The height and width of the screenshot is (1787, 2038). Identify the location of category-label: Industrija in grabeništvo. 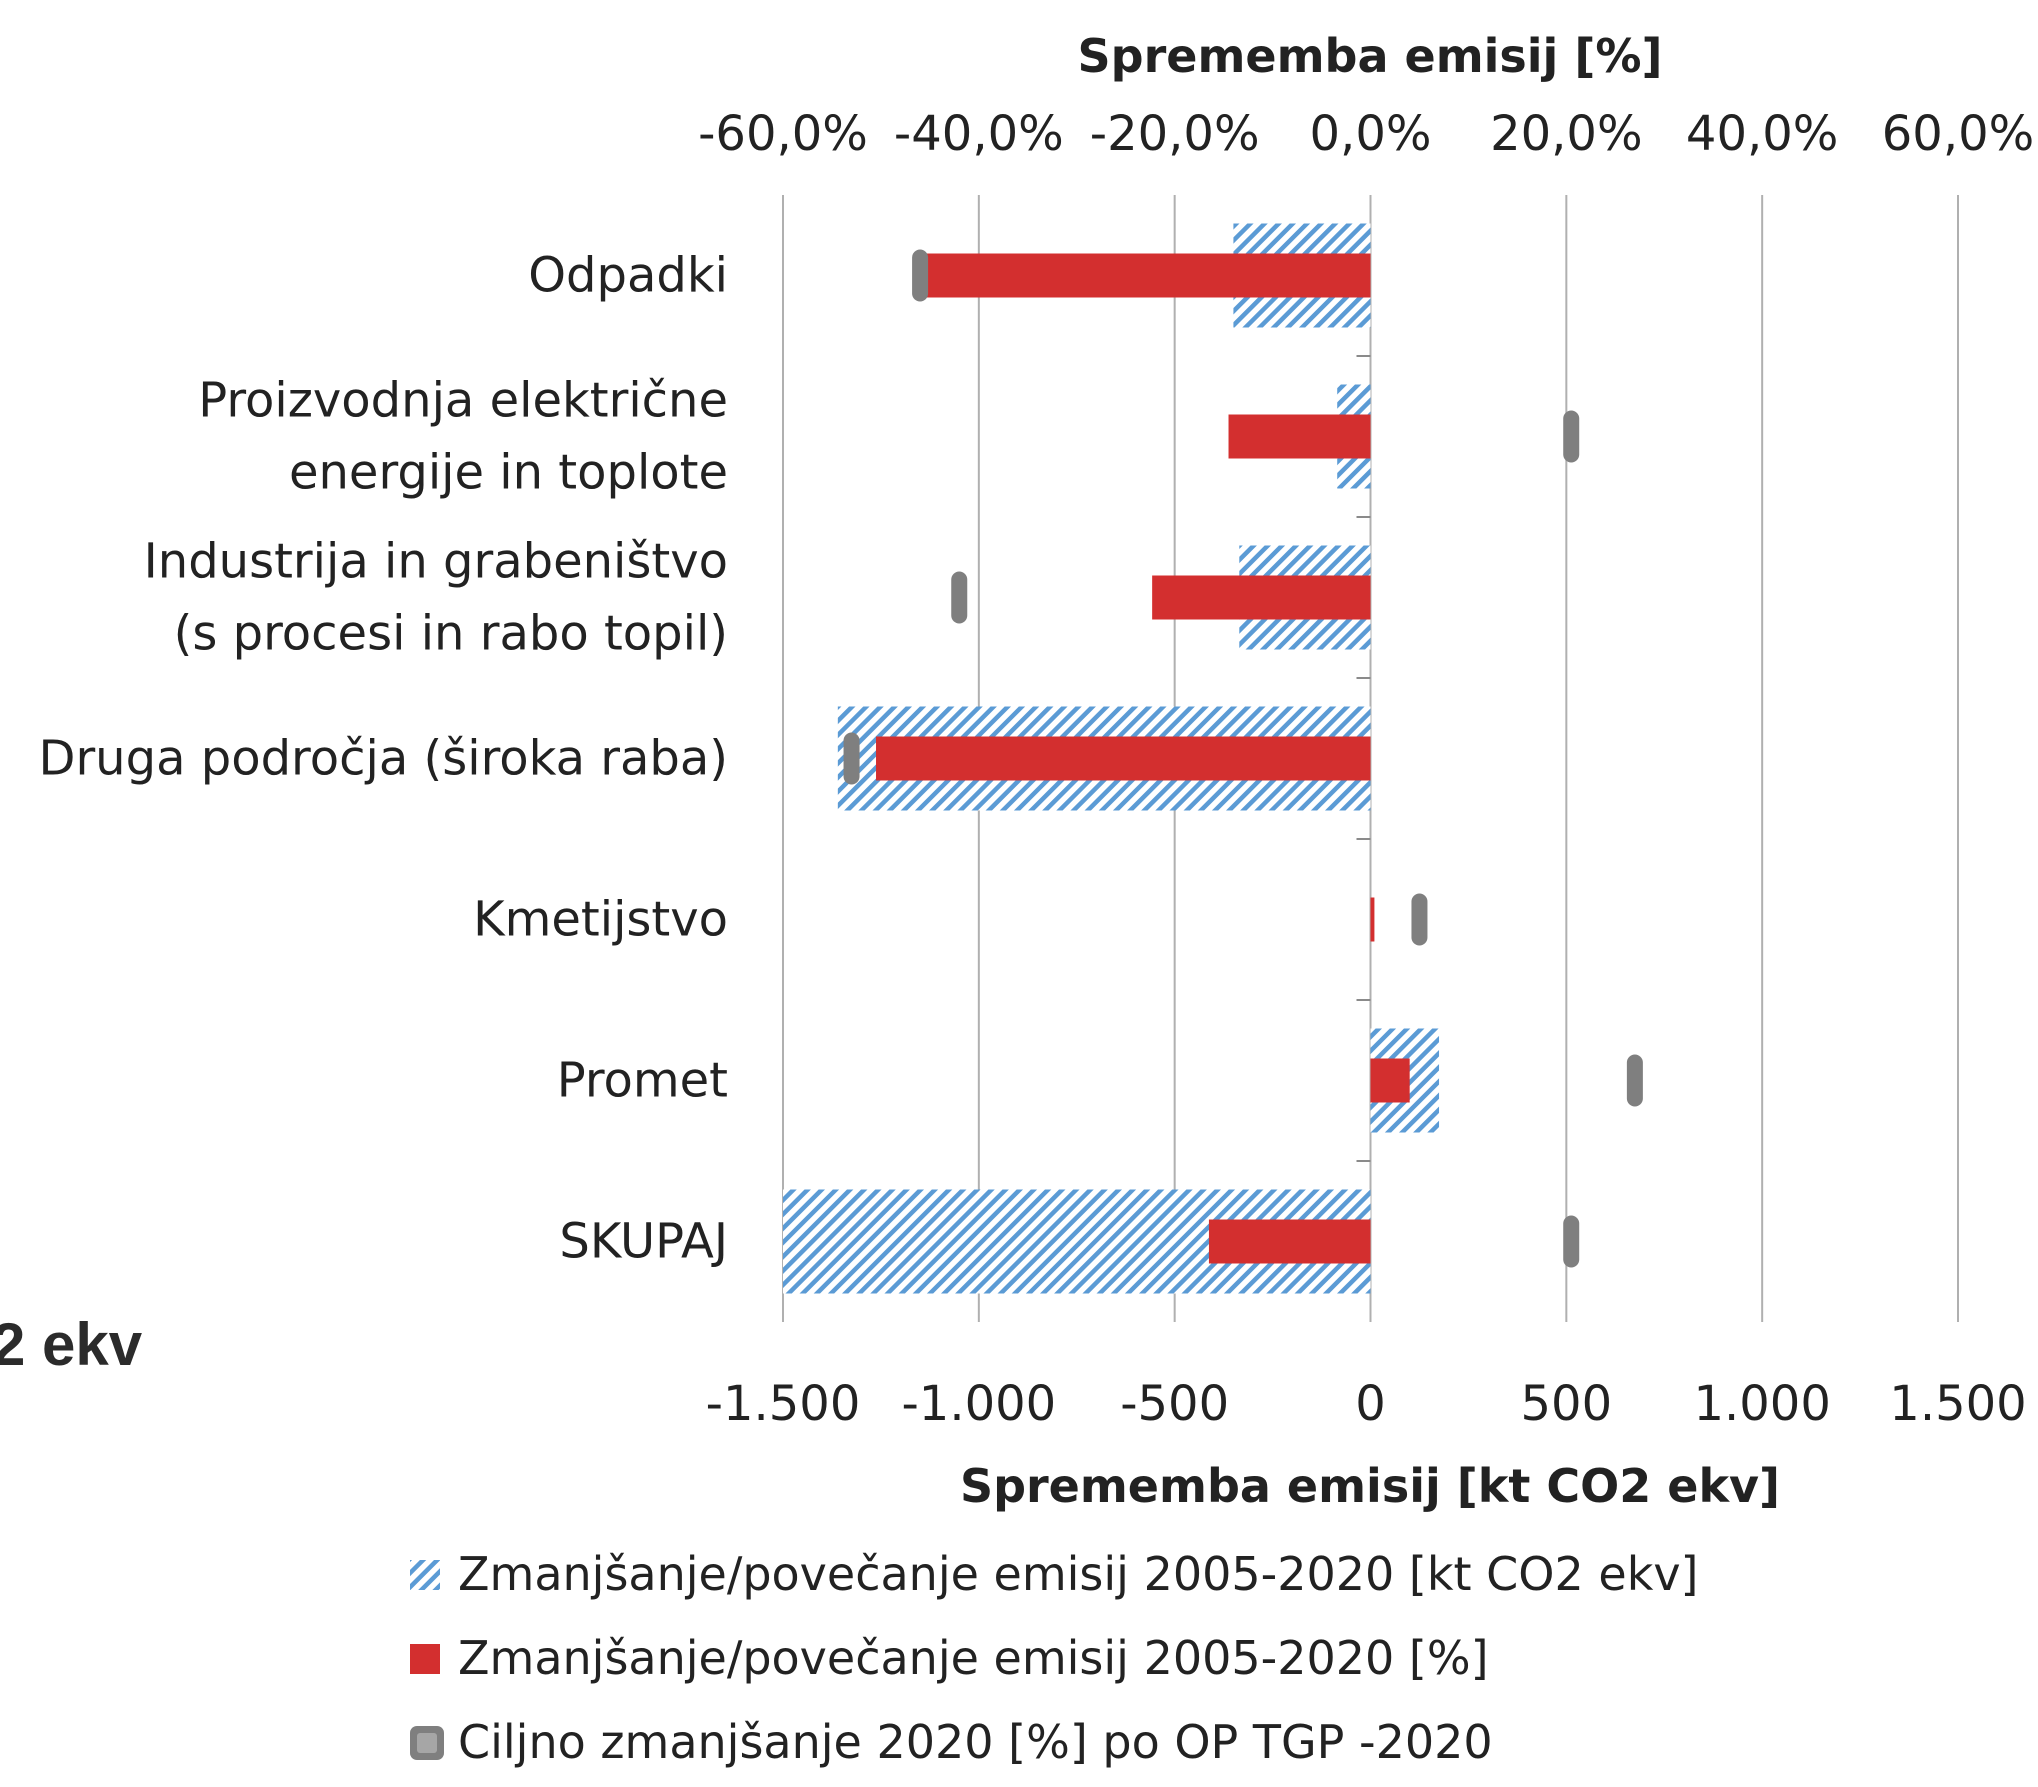
(436, 562).